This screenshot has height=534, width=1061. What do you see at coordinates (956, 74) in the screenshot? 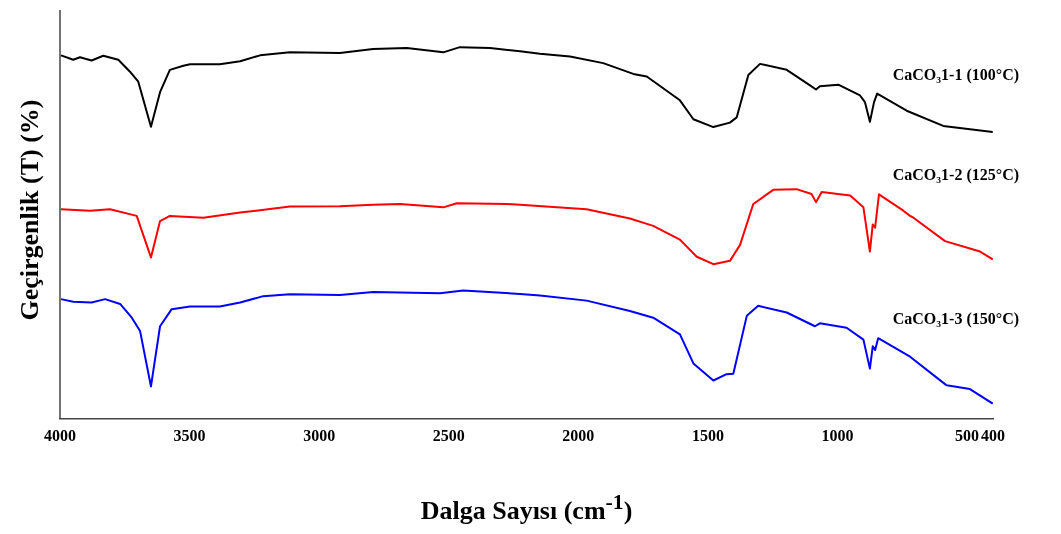
I see `series-label: CaCO₃1-1 (100°C)` at bounding box center [956, 74].